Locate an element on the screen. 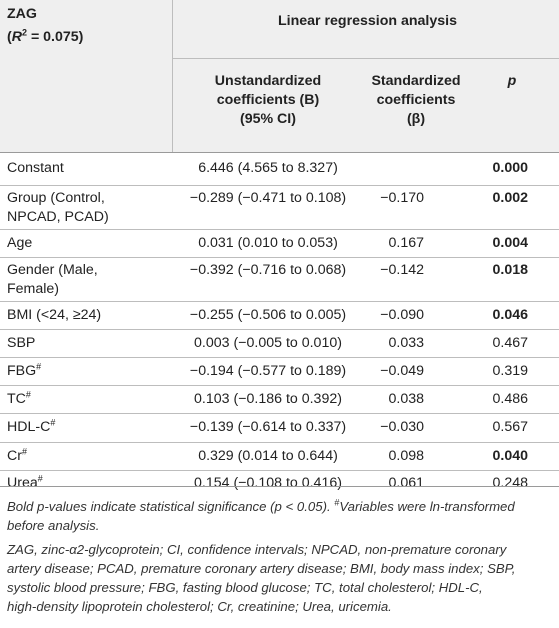 The image size is (559, 628). row-label: Constant is located at coordinates (35, 168).